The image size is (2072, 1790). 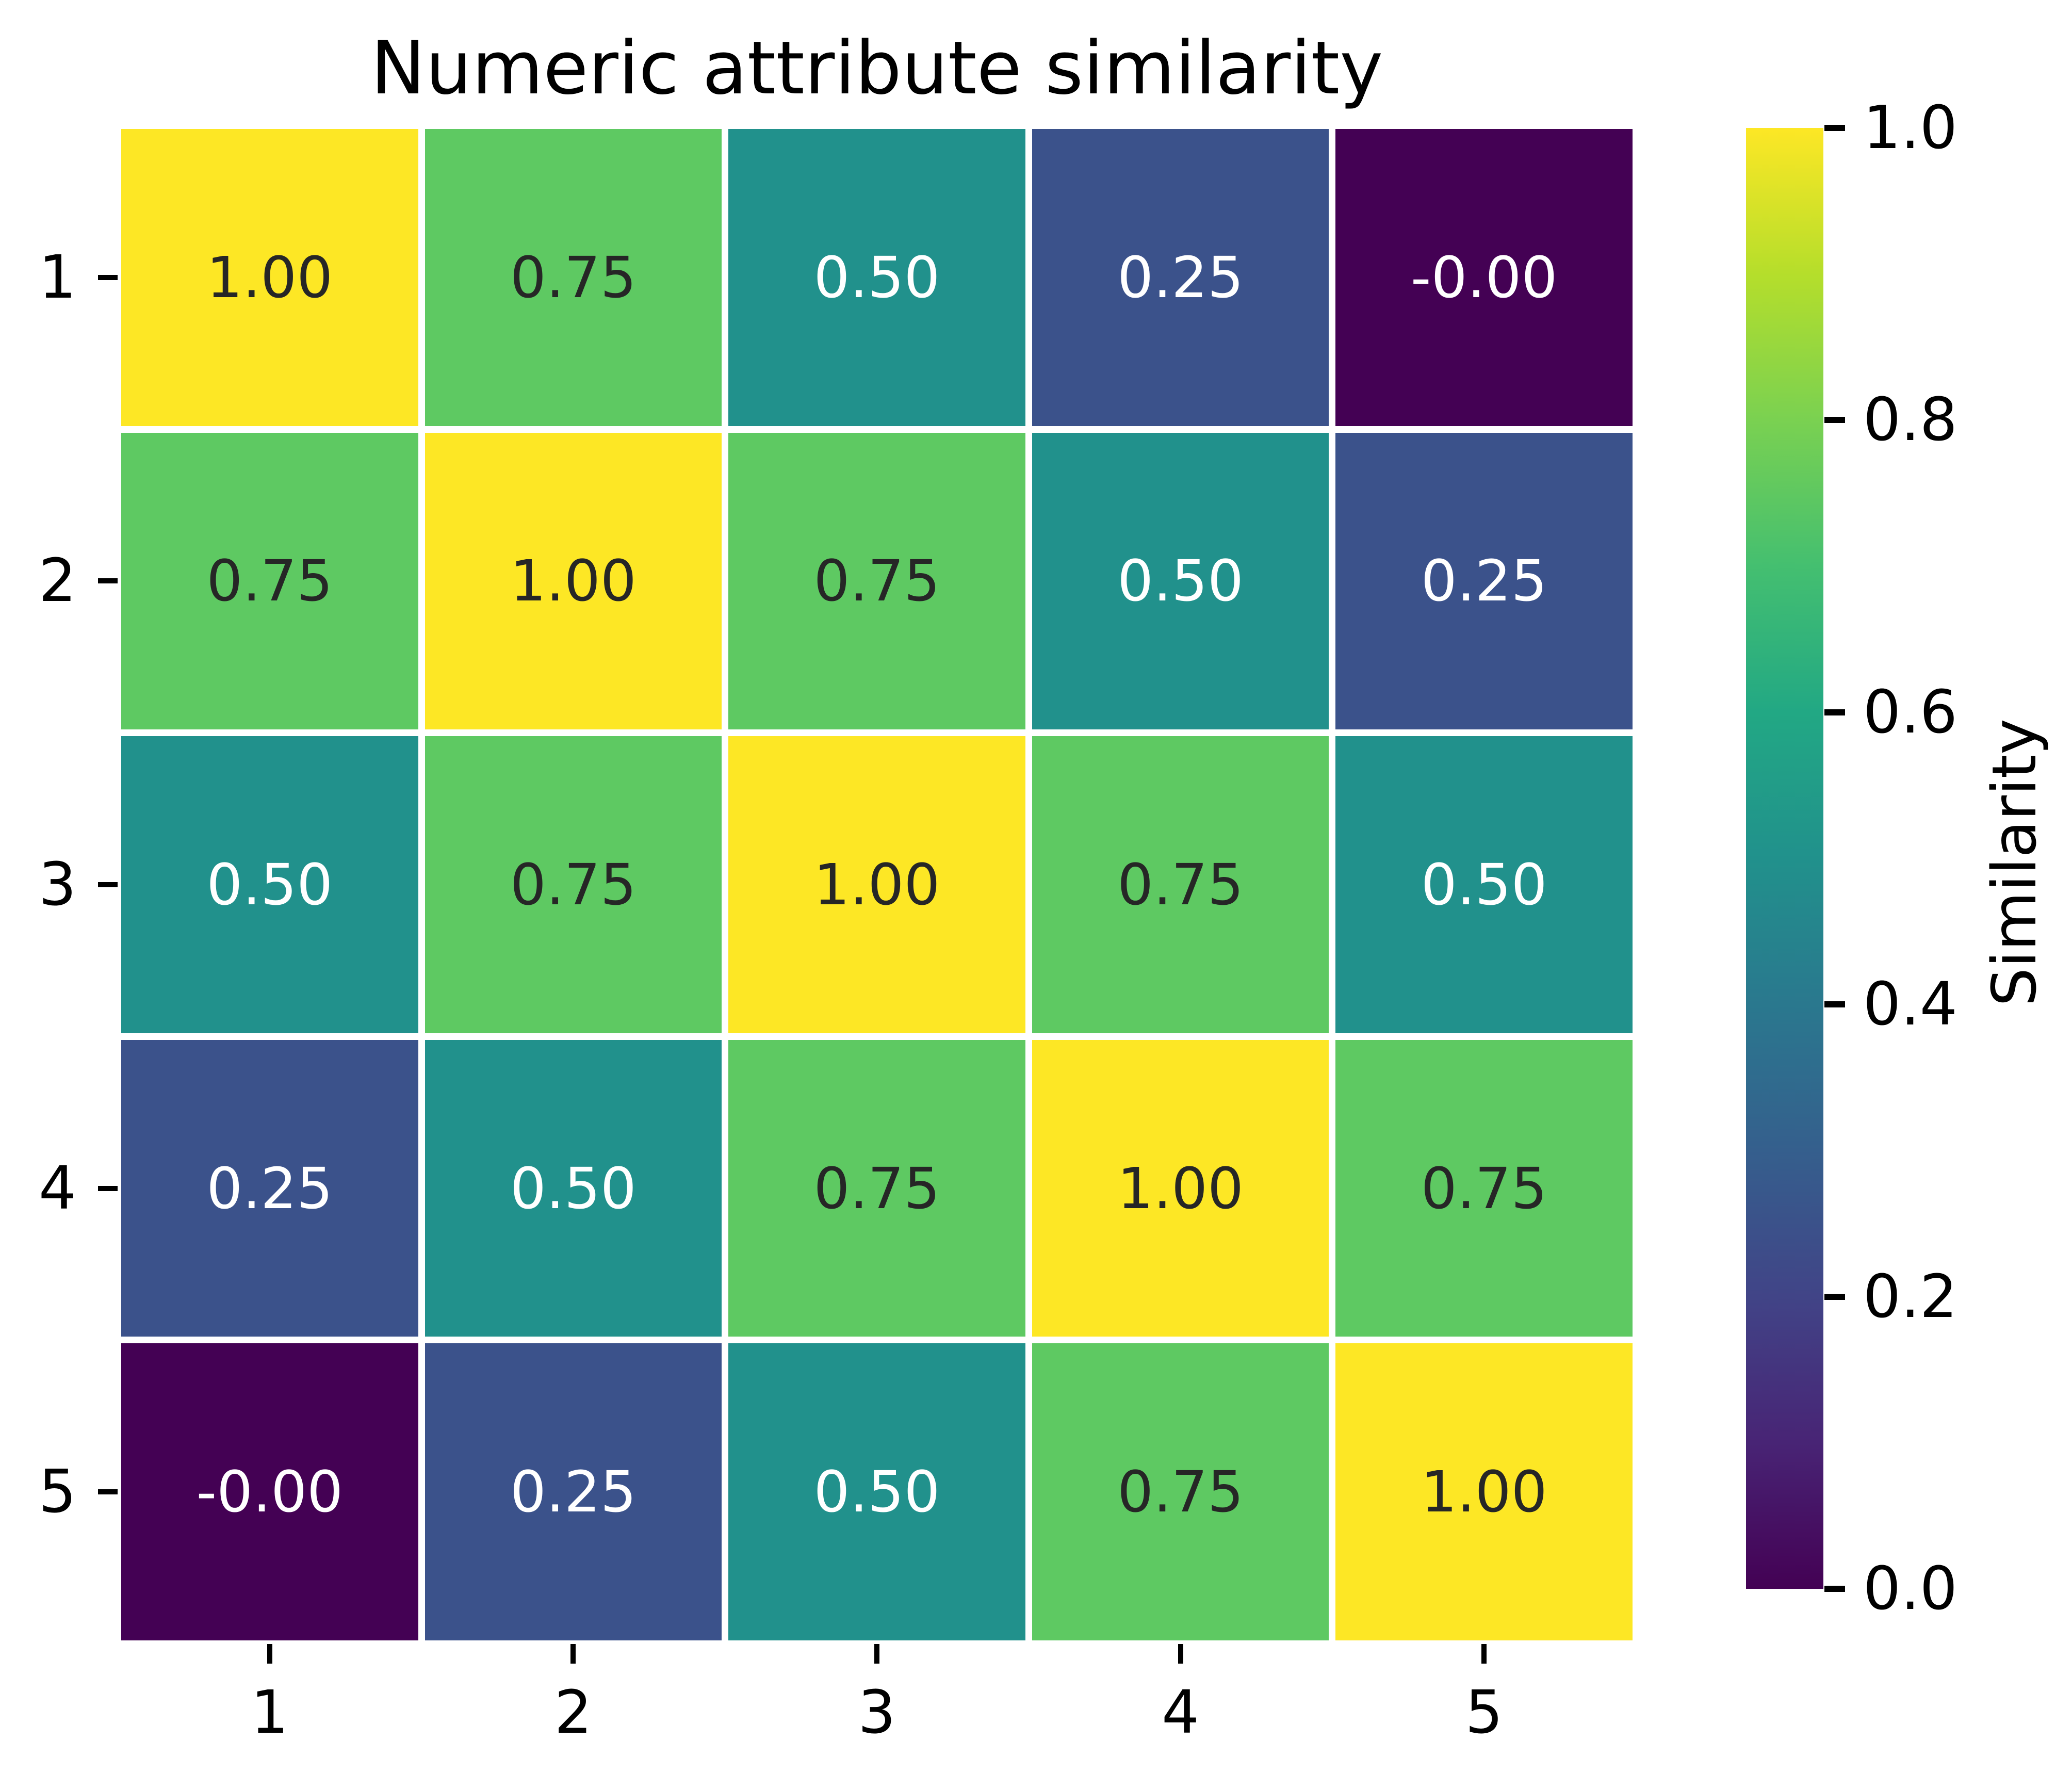 What do you see at coordinates (573, 1712) in the screenshot?
I see `x-axis-tick-label-2: 2` at bounding box center [573, 1712].